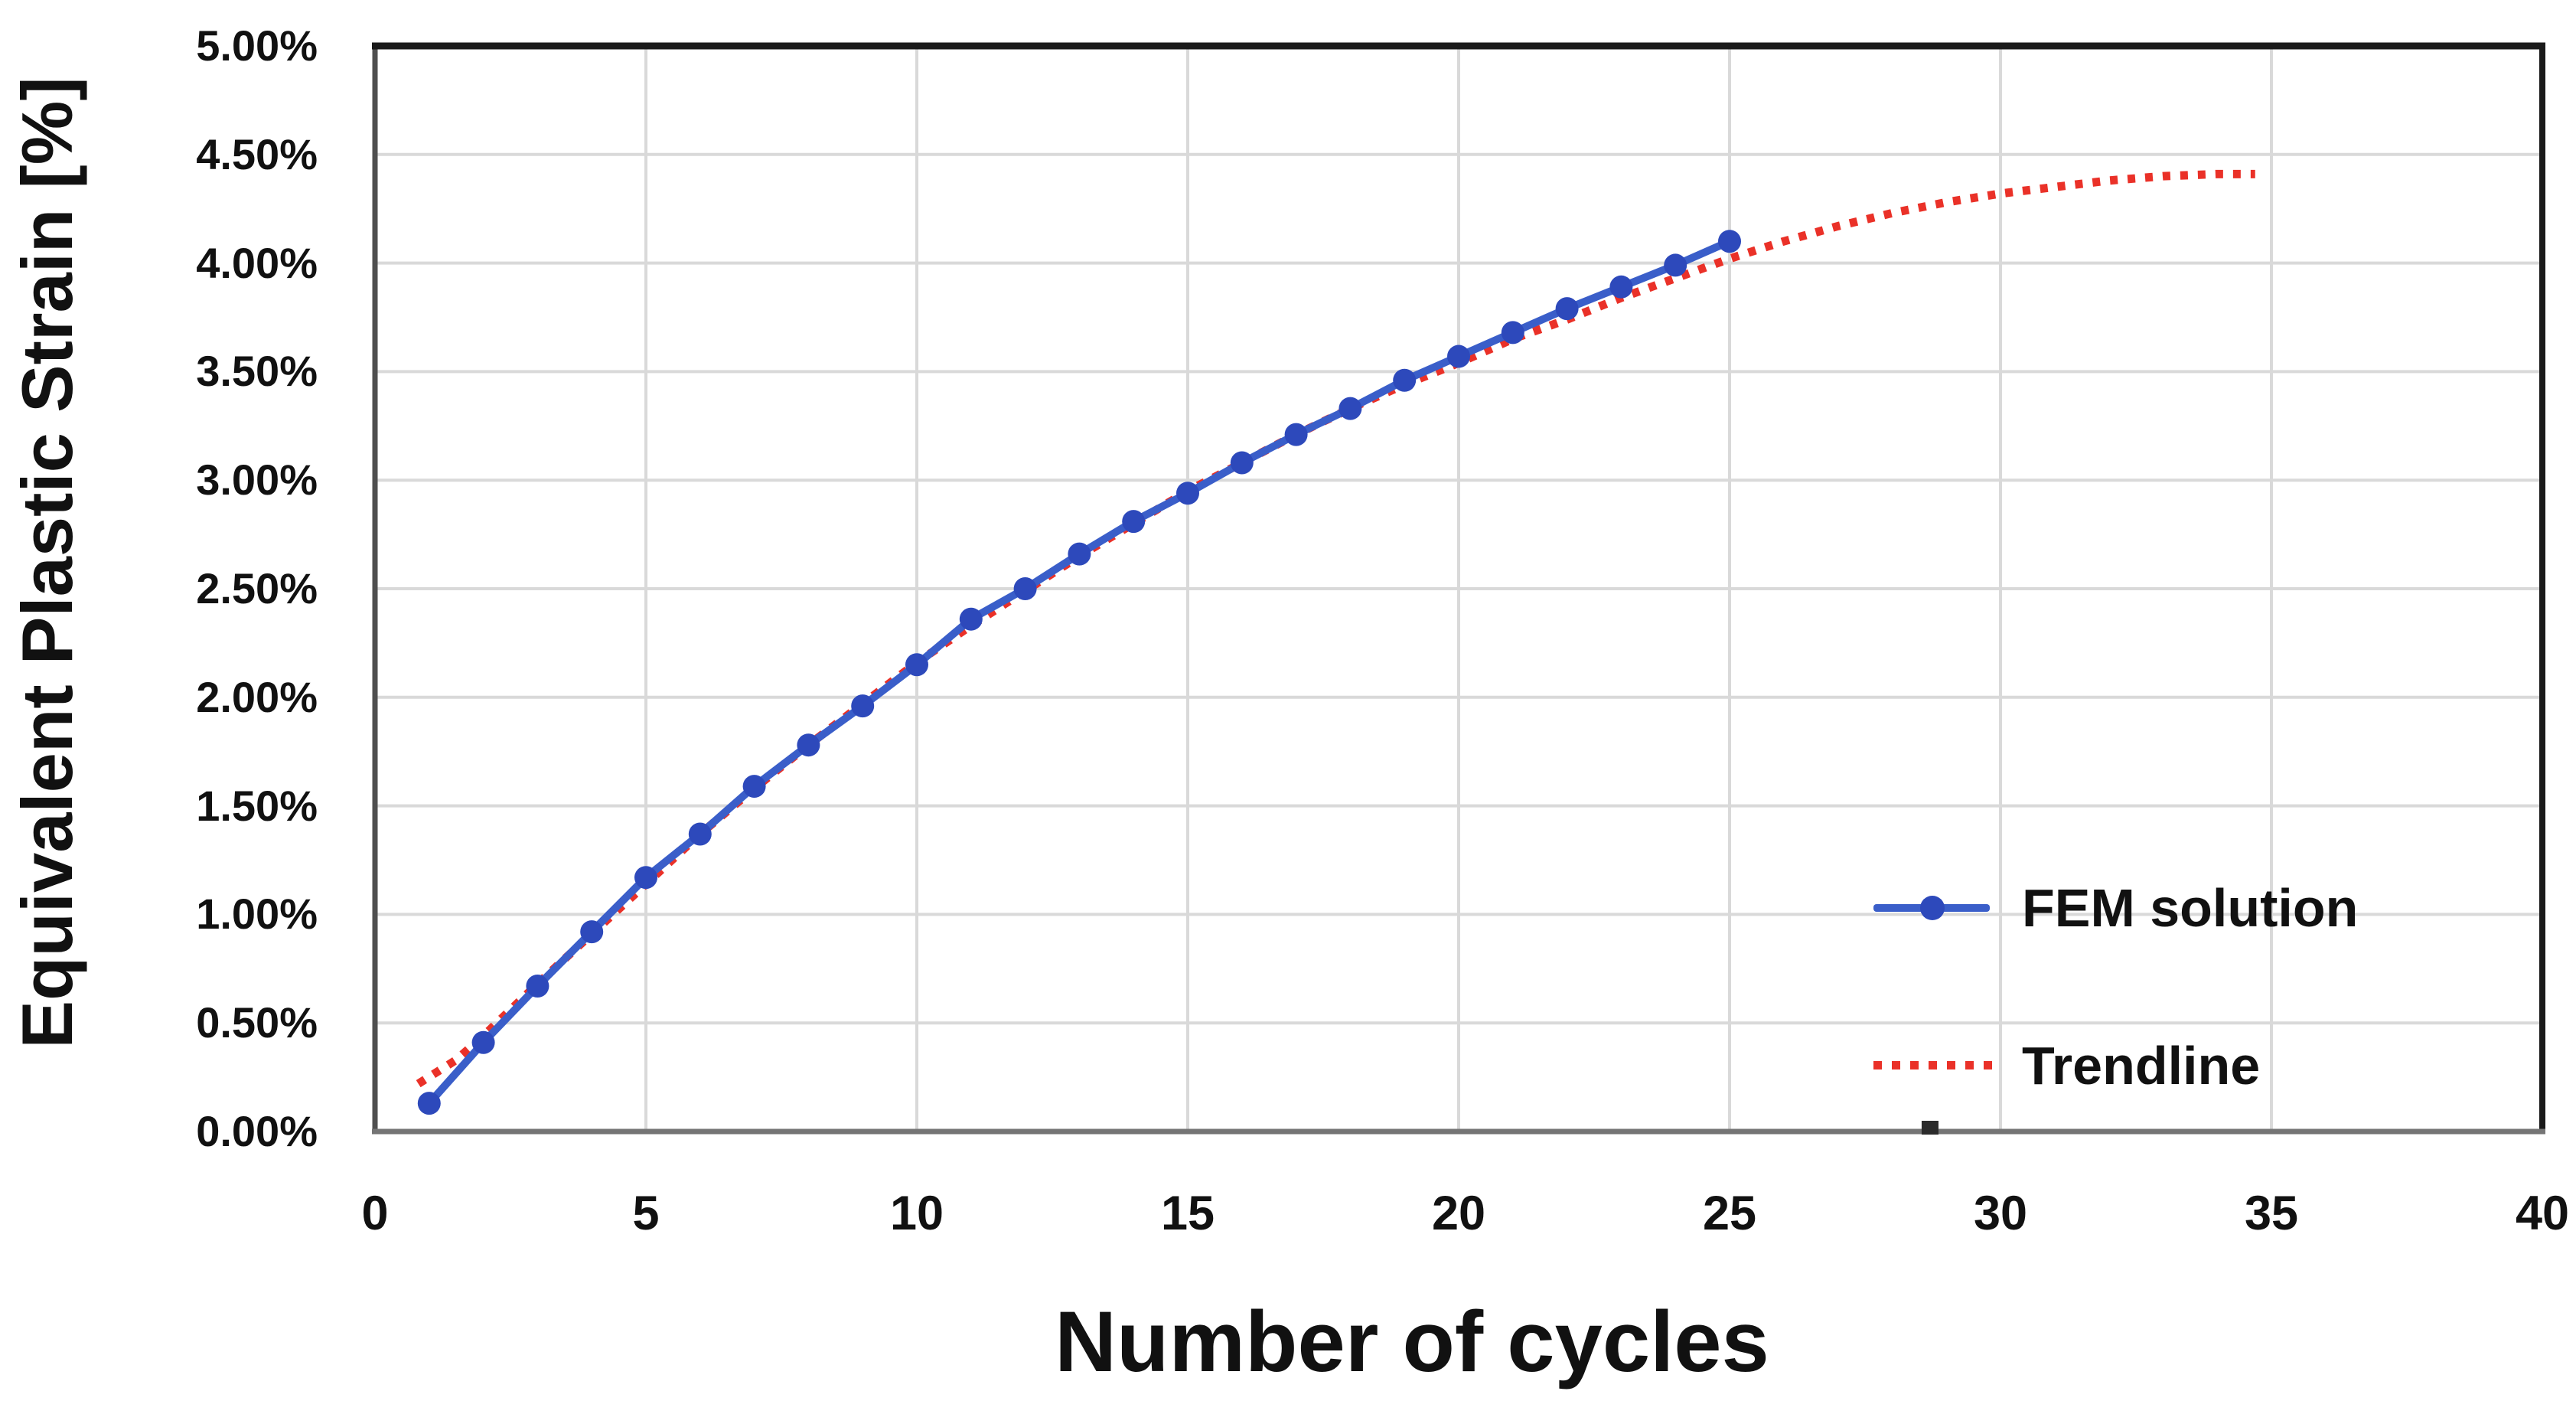 This screenshot has height=1414, width=2576. Describe the element at coordinates (257, 1023) in the screenshot. I see `y-tick-label: 0.50%` at that location.